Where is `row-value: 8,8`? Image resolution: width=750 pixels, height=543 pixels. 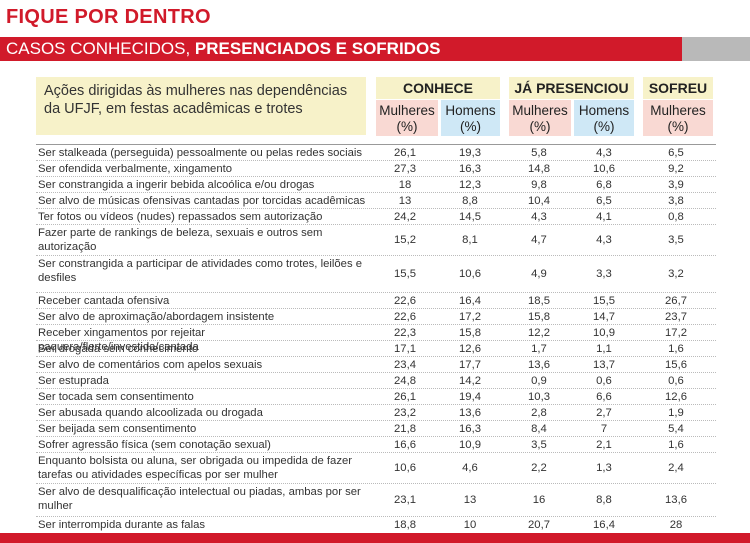 row-value: 8,8 is located at coordinates (470, 201).